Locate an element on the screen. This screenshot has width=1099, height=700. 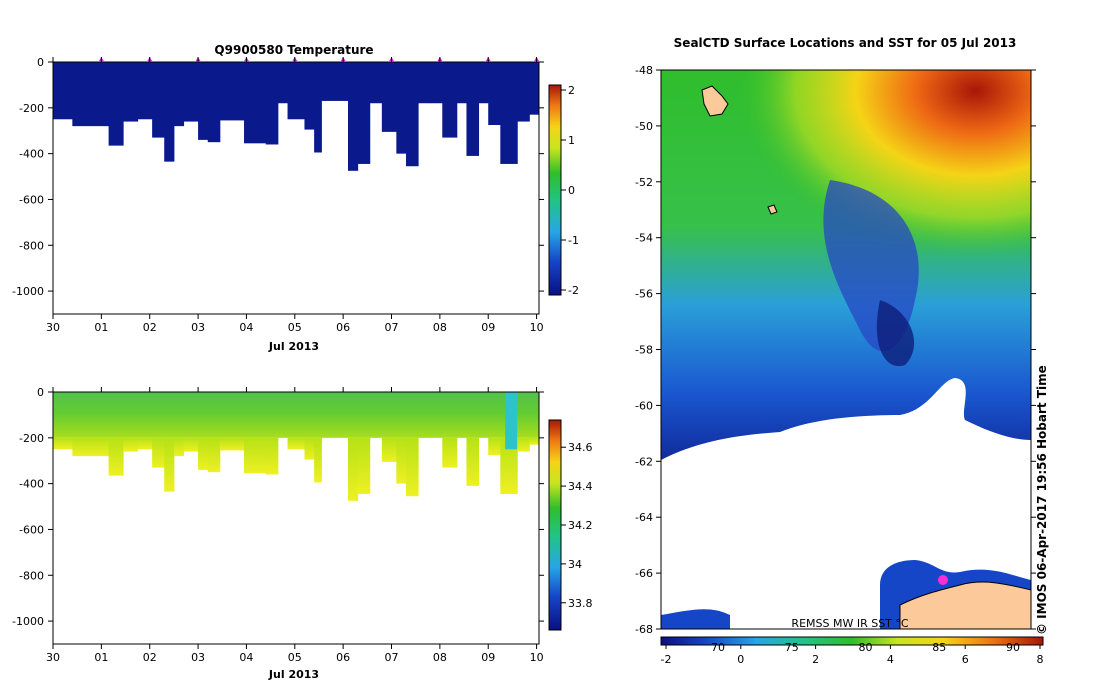
sst-c-tick-label: 2 is located at coordinates (815, 659).